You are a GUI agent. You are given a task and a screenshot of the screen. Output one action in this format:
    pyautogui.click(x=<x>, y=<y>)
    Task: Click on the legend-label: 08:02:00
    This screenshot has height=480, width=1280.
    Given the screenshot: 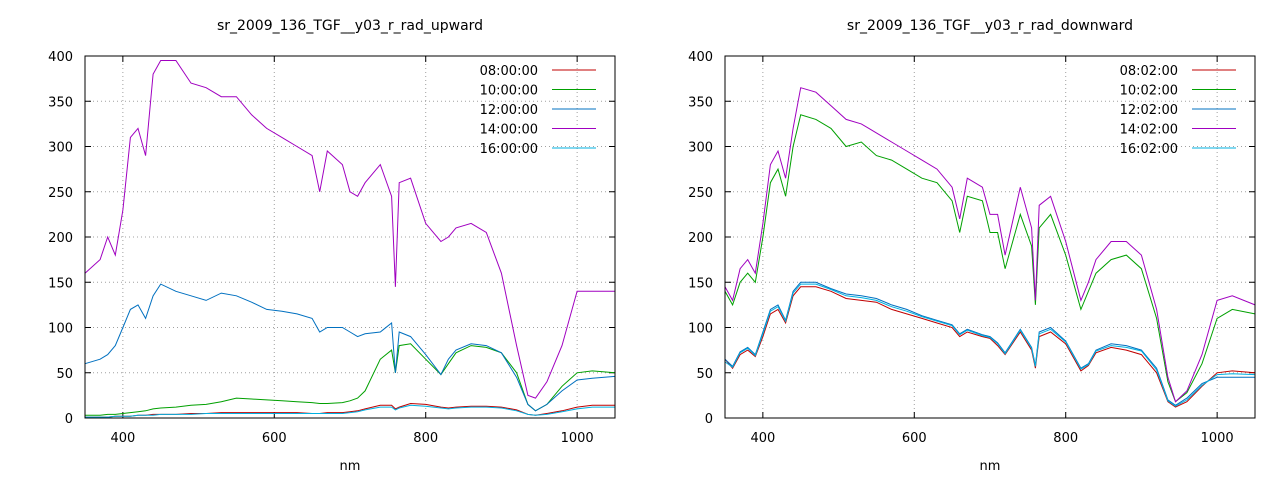 What is the action you would take?
    pyautogui.click(x=1149, y=71)
    